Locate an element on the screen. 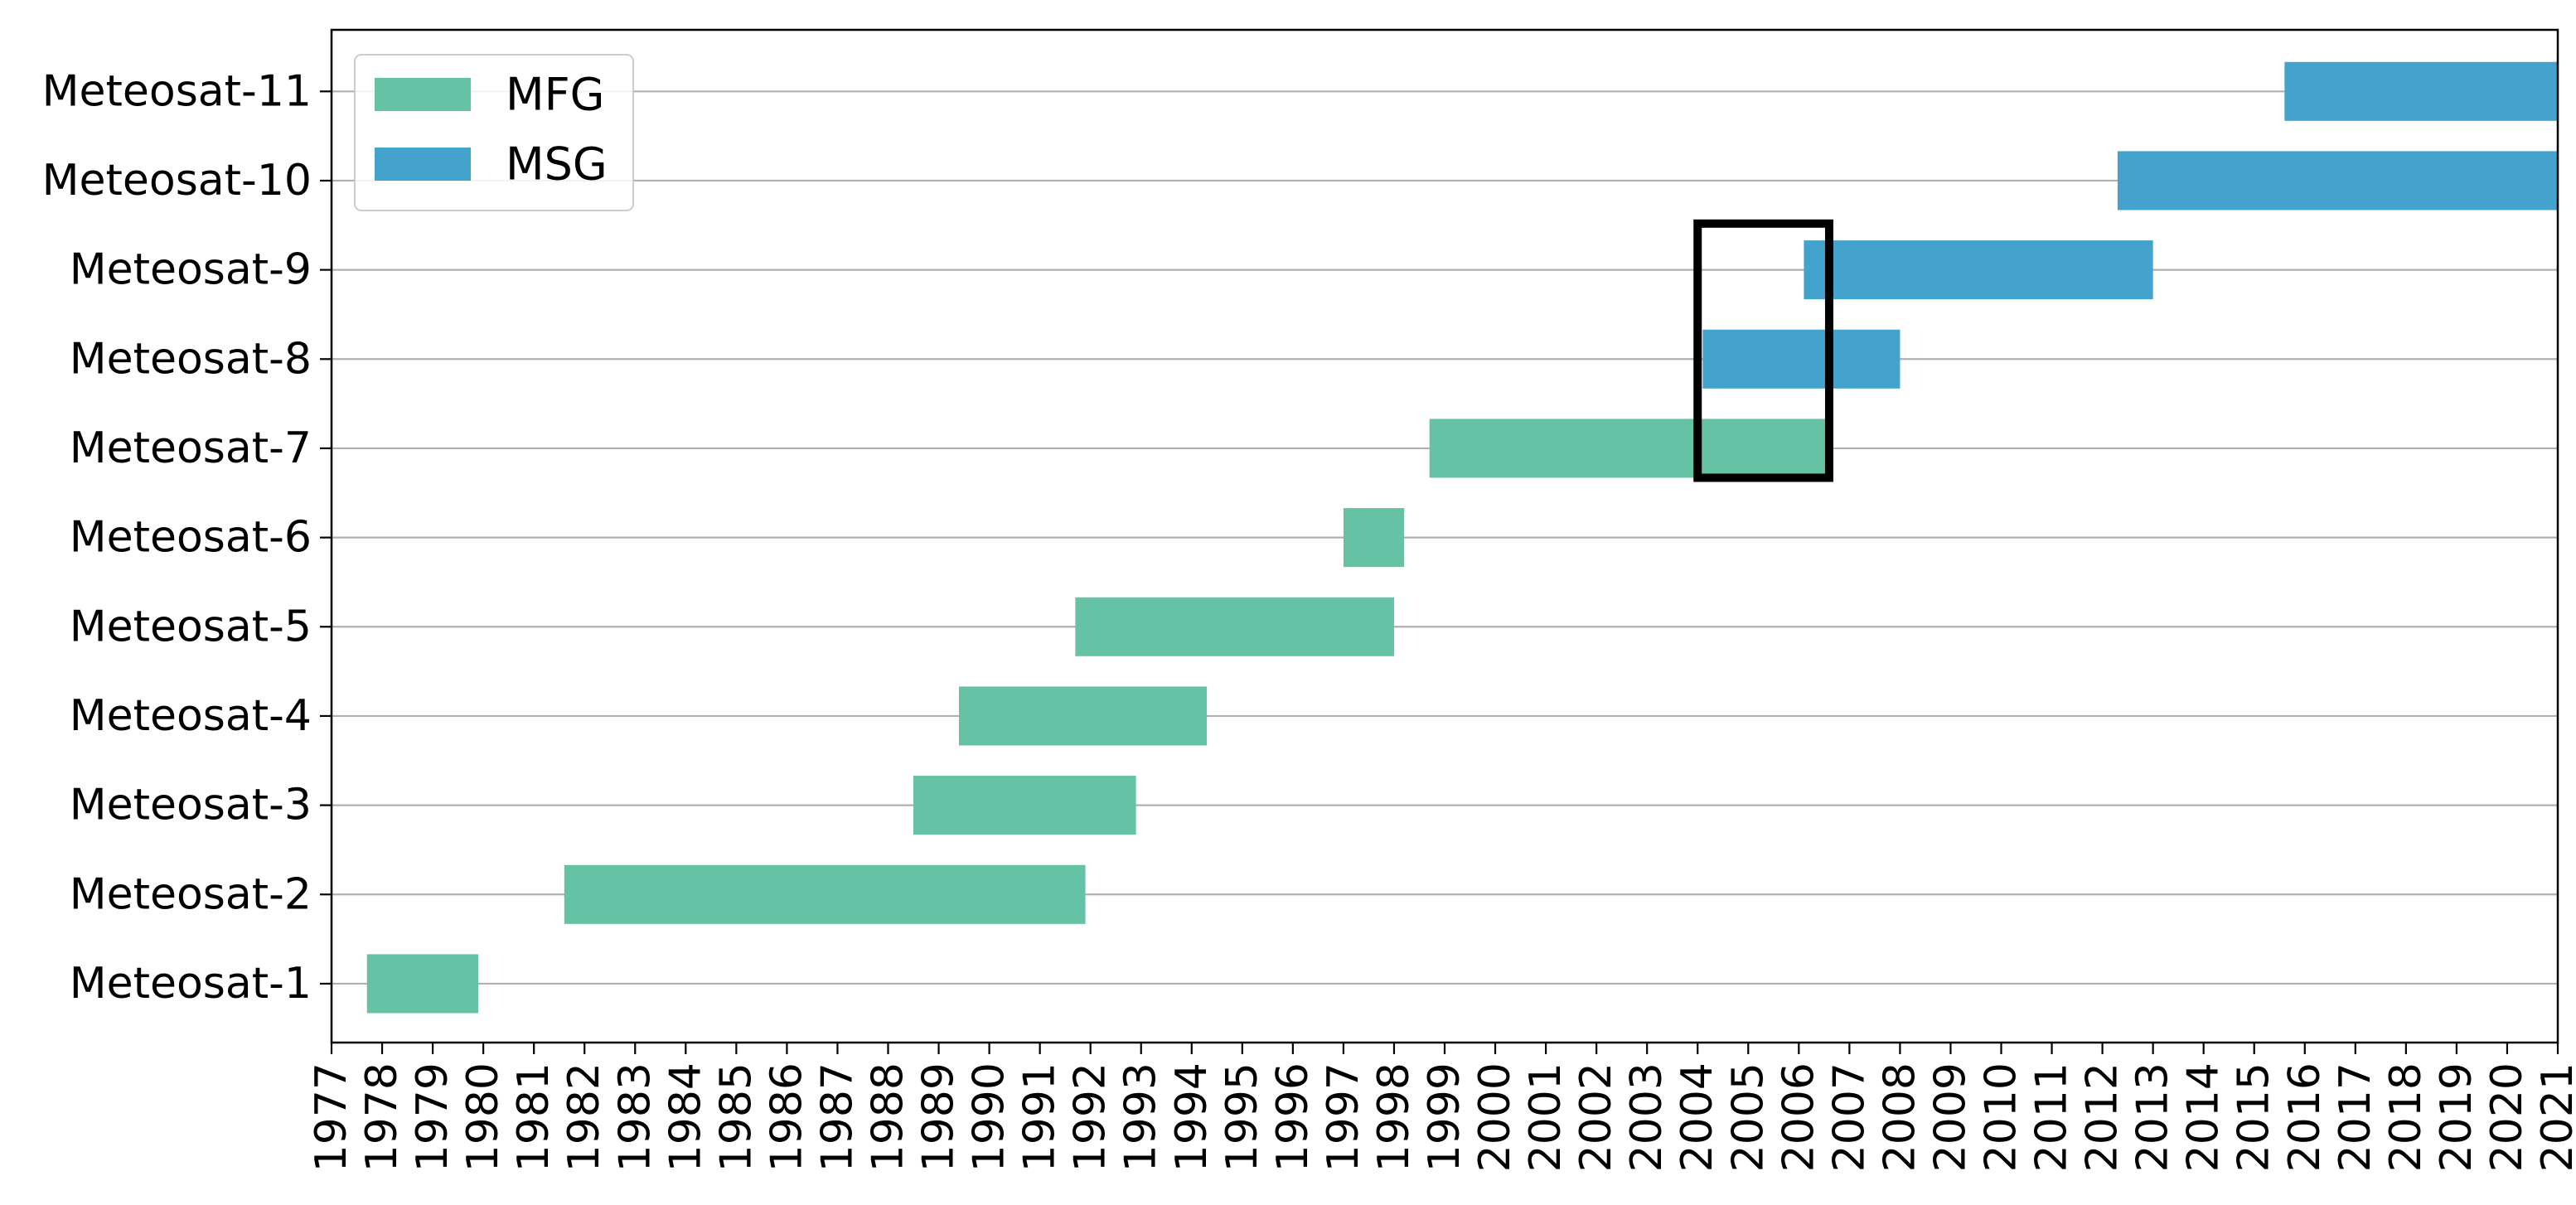 This screenshot has height=1205, width=2576. x-tick-label: 1997 is located at coordinates (1343, 1117).